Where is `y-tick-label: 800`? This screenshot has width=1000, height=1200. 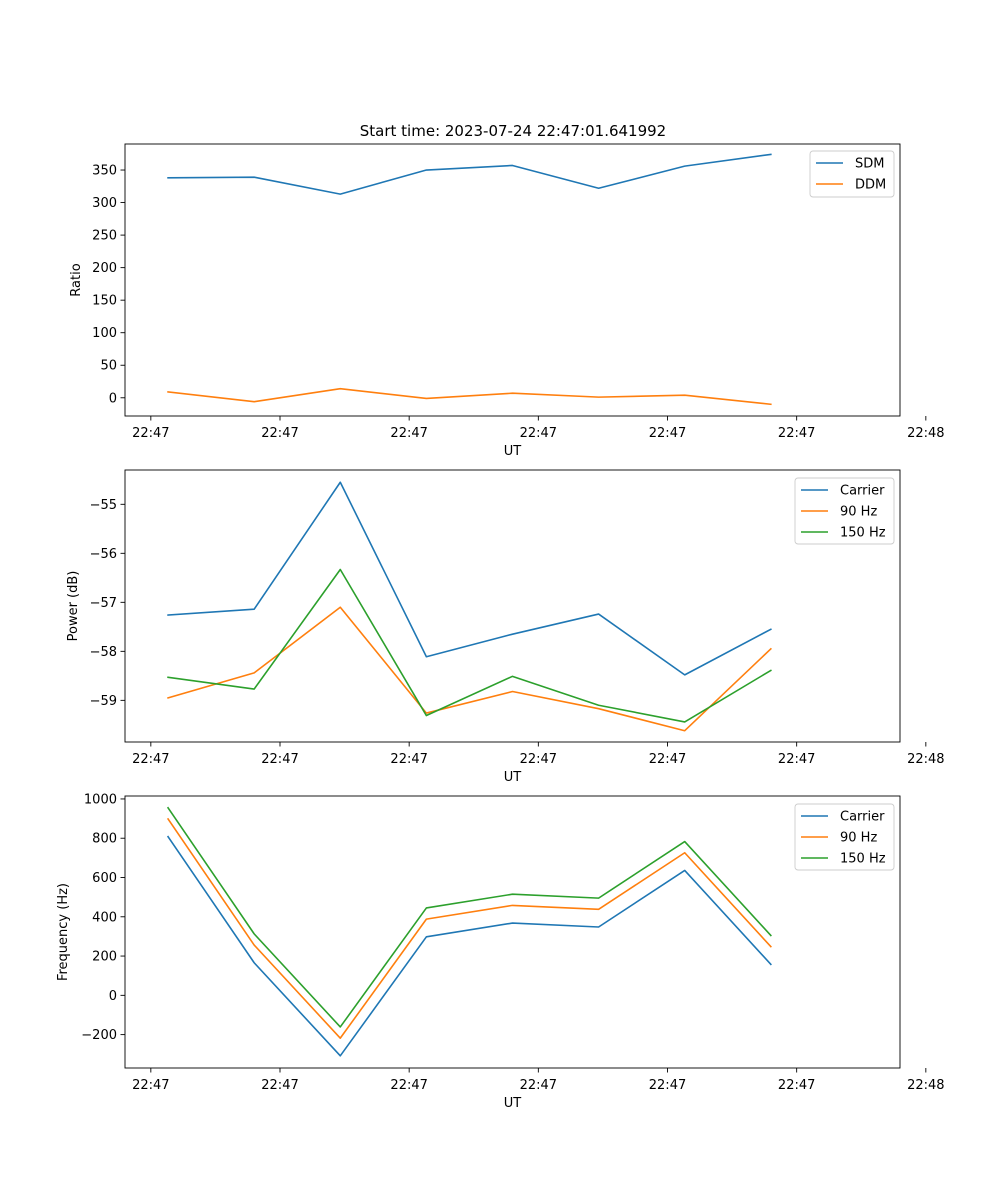 y-tick-label: 800 is located at coordinates (104, 839).